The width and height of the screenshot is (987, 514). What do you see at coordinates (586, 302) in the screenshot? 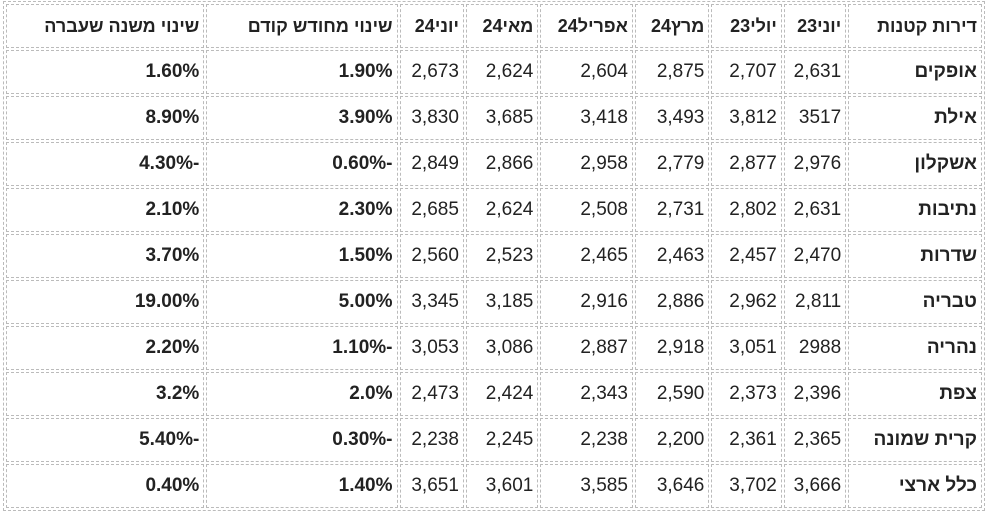
I see `table-cell: 2,916` at bounding box center [586, 302].